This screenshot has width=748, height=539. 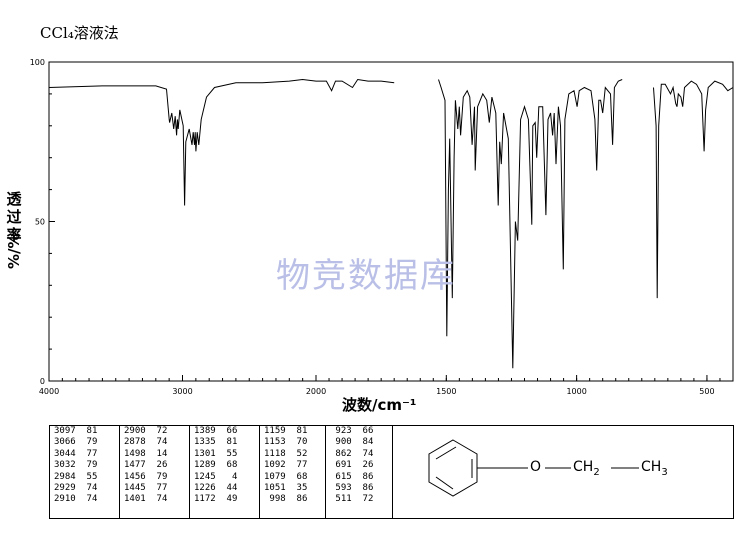 I want to click on peak-wavenumber: 593, so click(x=341, y=487).